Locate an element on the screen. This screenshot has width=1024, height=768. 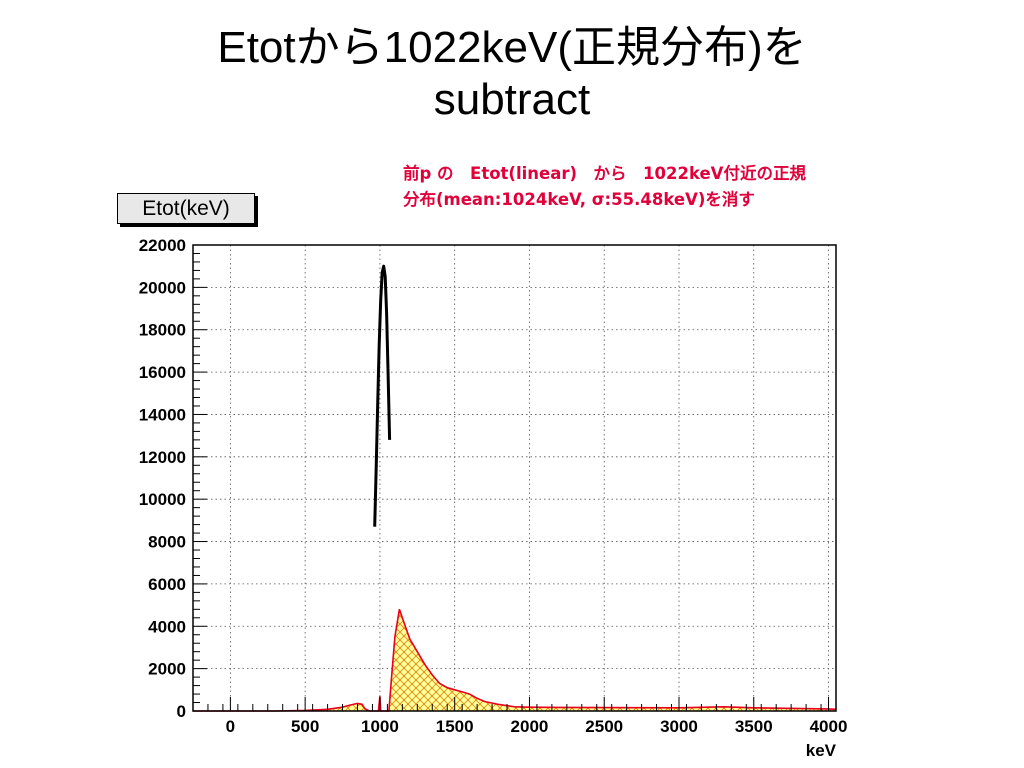
x-tick-label: 3000 is located at coordinates (679, 726).